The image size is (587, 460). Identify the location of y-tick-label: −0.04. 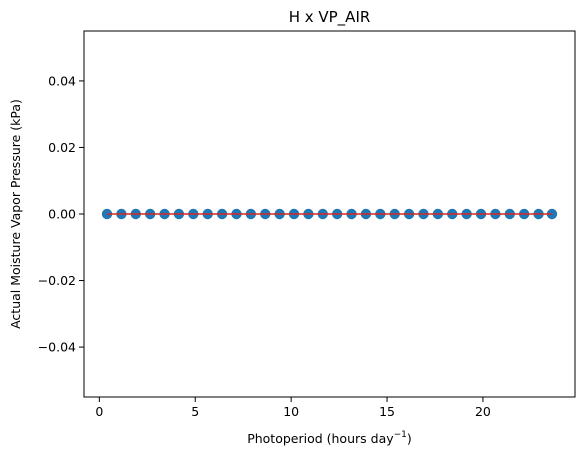
(57, 347).